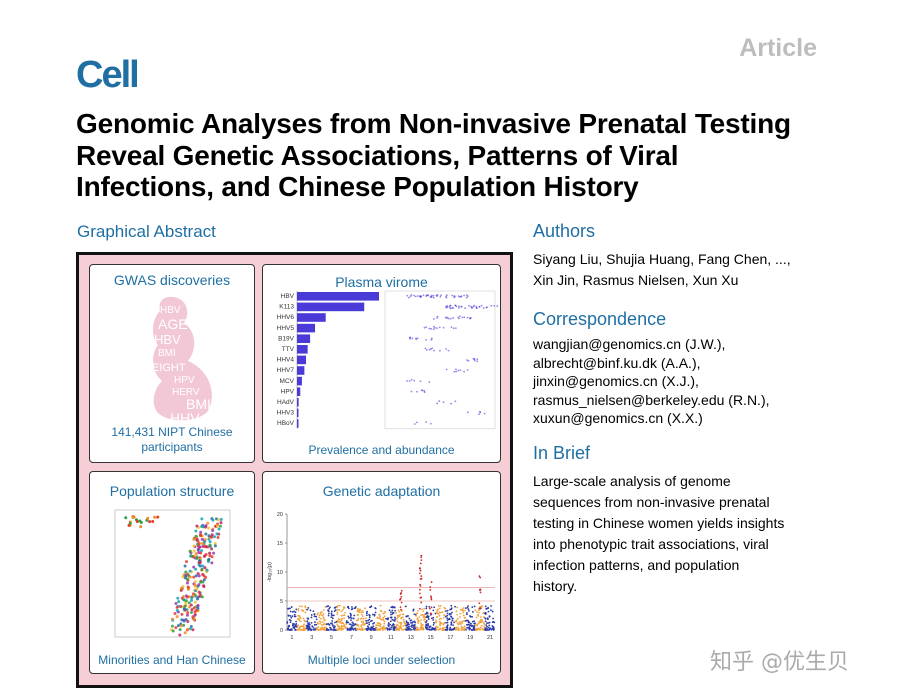 Image resolution: width=900 pixels, height=698 pixels. I want to click on in-brief-line: history., so click(555, 586).